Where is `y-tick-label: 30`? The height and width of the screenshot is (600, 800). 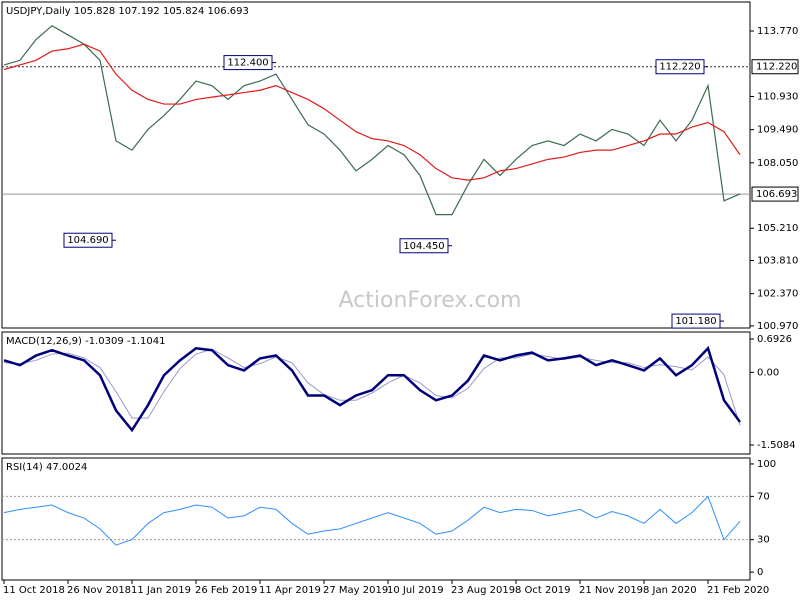 y-tick-label: 30 is located at coordinates (763, 540).